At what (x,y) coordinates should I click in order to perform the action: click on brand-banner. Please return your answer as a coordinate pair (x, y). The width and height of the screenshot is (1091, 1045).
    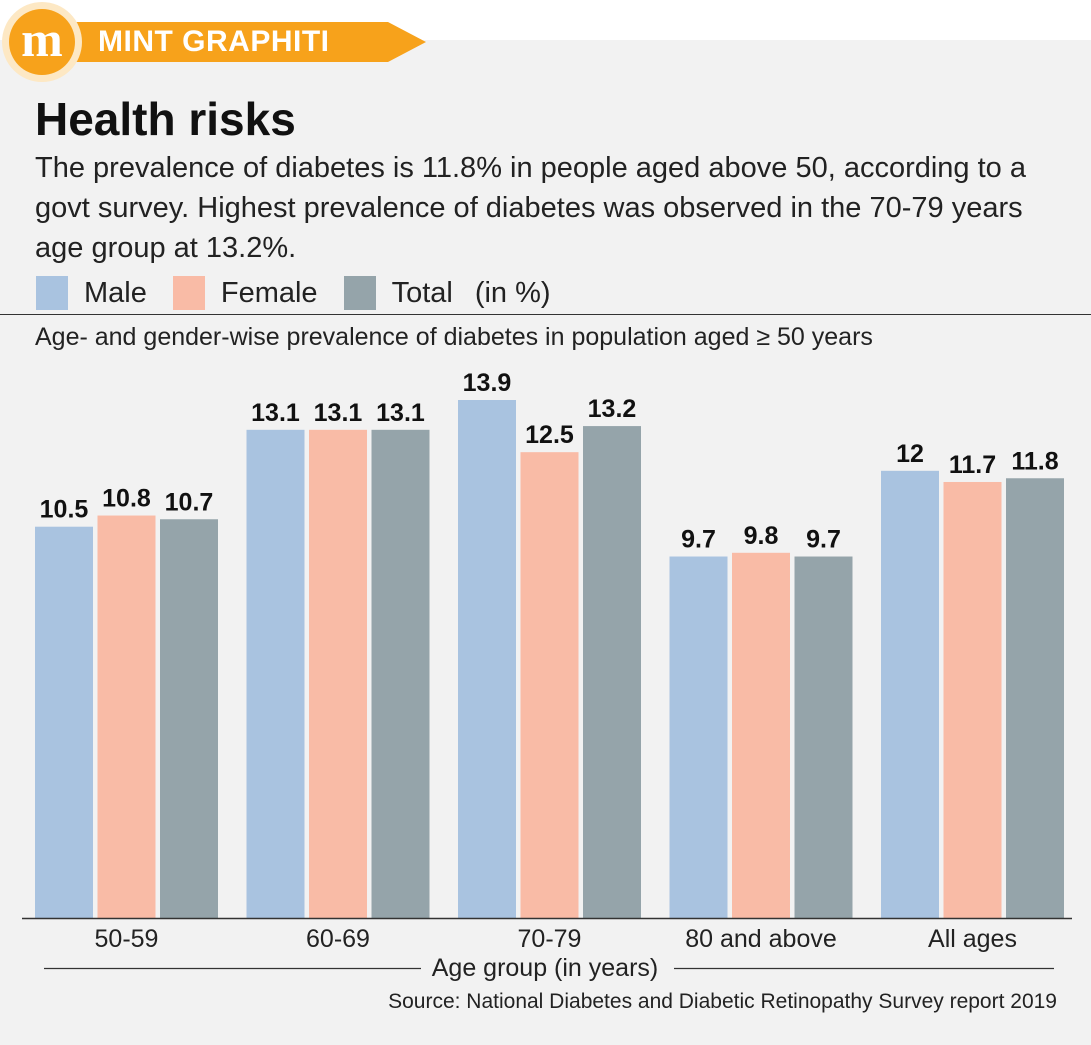
    Looking at the image, I should click on (214, 42).